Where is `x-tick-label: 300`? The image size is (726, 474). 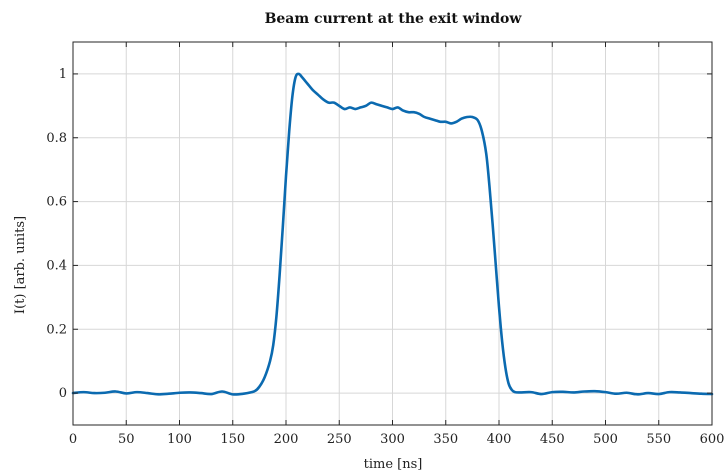
x-tick-label: 300 is located at coordinates (392, 439).